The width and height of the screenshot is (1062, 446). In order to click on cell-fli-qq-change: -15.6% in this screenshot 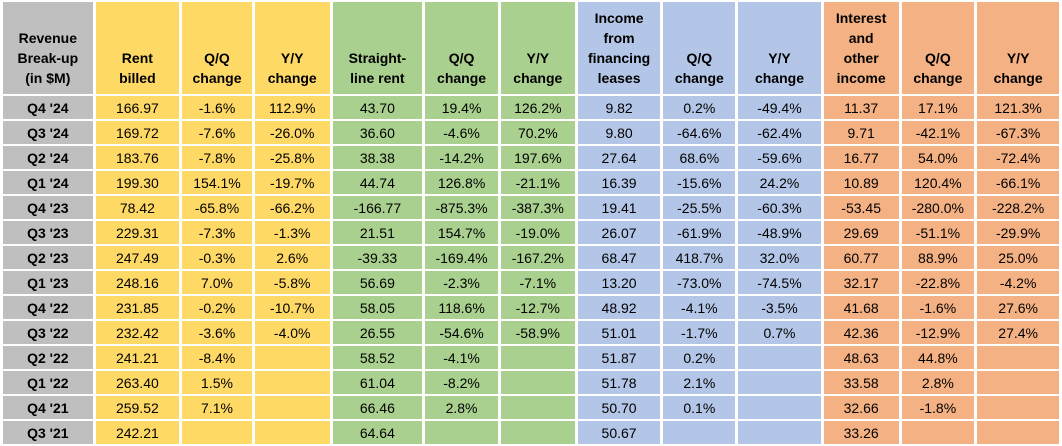, I will do `click(699, 182)`.